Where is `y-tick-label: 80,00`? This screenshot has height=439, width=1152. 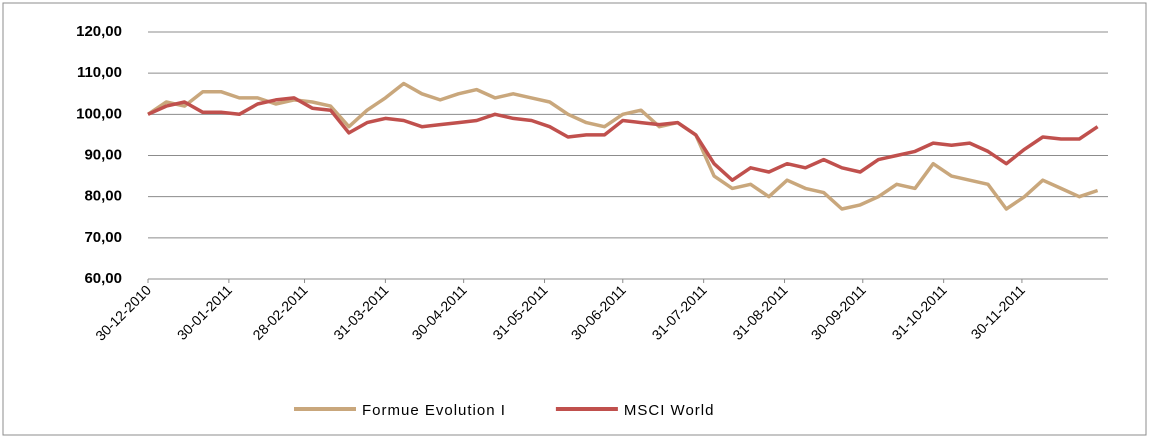
y-tick-label: 80,00 is located at coordinates (103, 196).